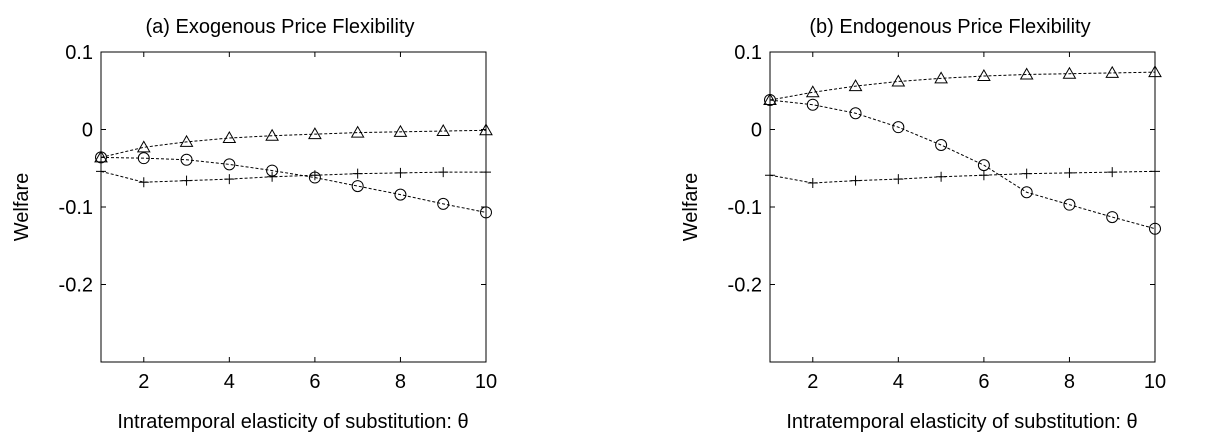 Image resolution: width=1208 pixels, height=437 pixels. What do you see at coordinates (486, 382) in the screenshot?
I see `x-tick-label-a: 10` at bounding box center [486, 382].